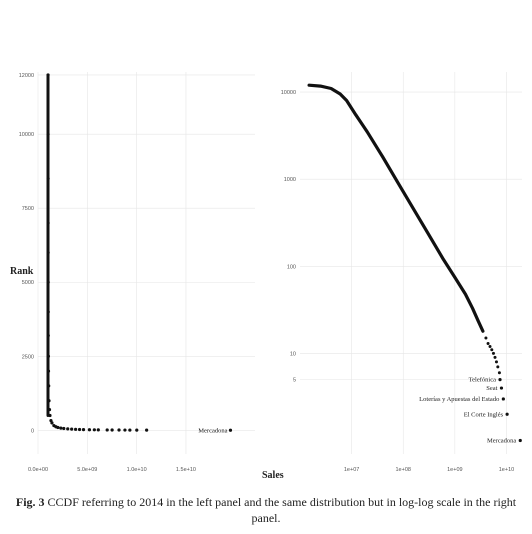 This screenshot has height=534, width=532. I want to click on y-tick-label: 5000, so click(28, 283).